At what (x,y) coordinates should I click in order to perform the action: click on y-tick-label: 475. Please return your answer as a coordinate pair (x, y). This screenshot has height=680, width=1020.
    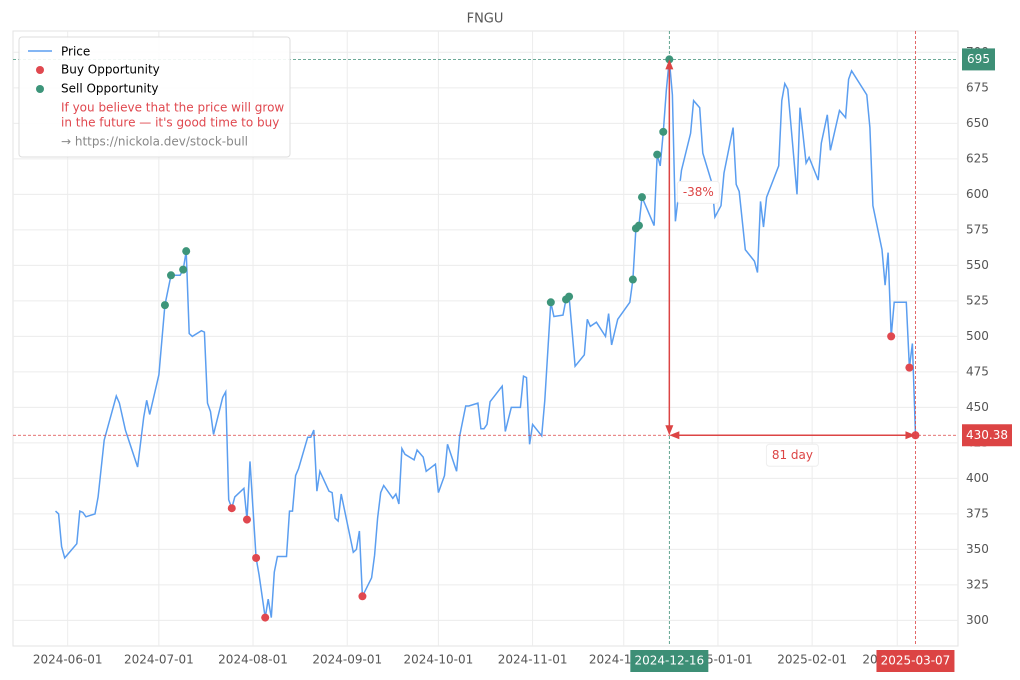
    Looking at the image, I should click on (977, 371).